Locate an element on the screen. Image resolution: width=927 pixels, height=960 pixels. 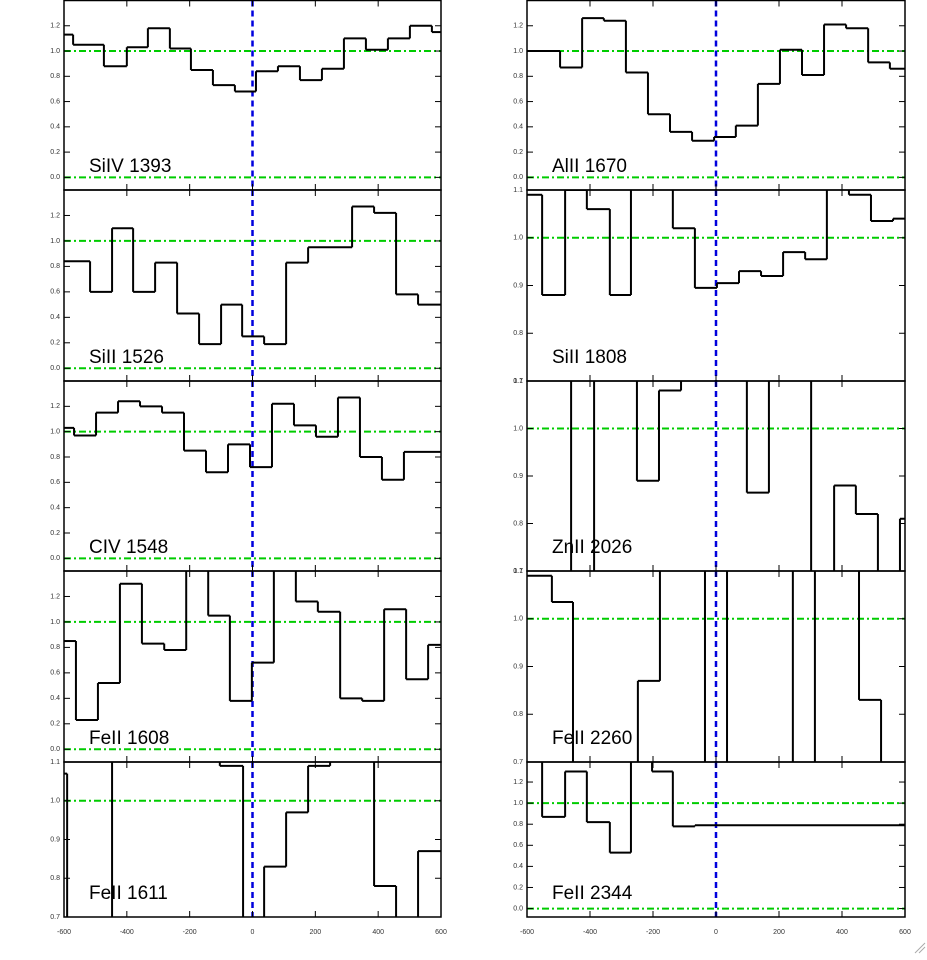
panel: 0.0 0.2 0.4 0.6 0.8 1.0 1.2 SiIV 1393 is located at coordinates (246, 95).